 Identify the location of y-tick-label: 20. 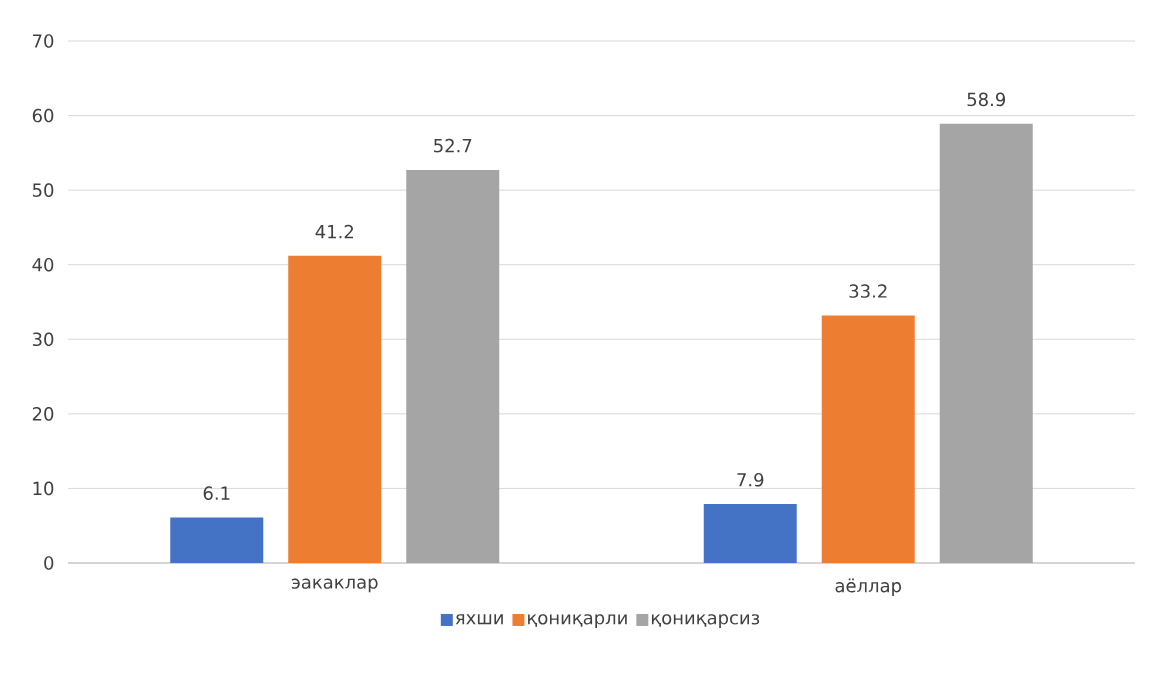
(43, 414).